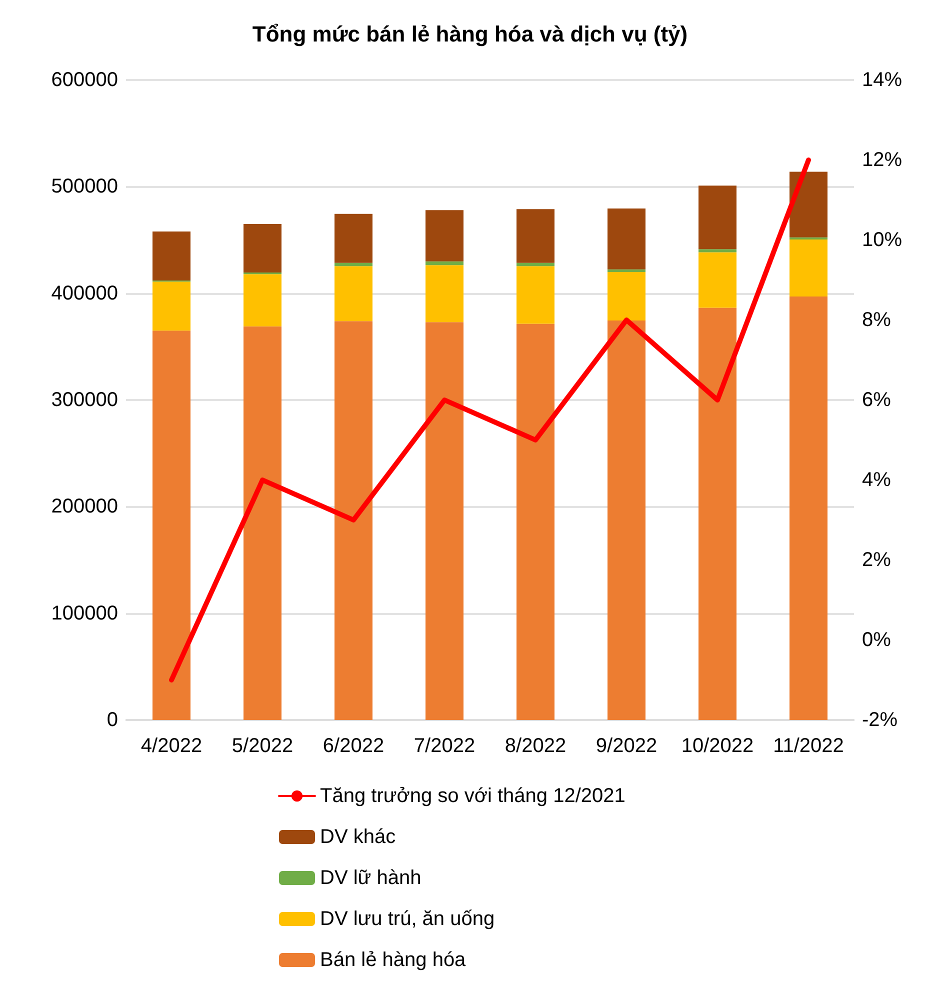 The height and width of the screenshot is (993, 940). I want to click on y2-tick-label: 10%, so click(882, 240).